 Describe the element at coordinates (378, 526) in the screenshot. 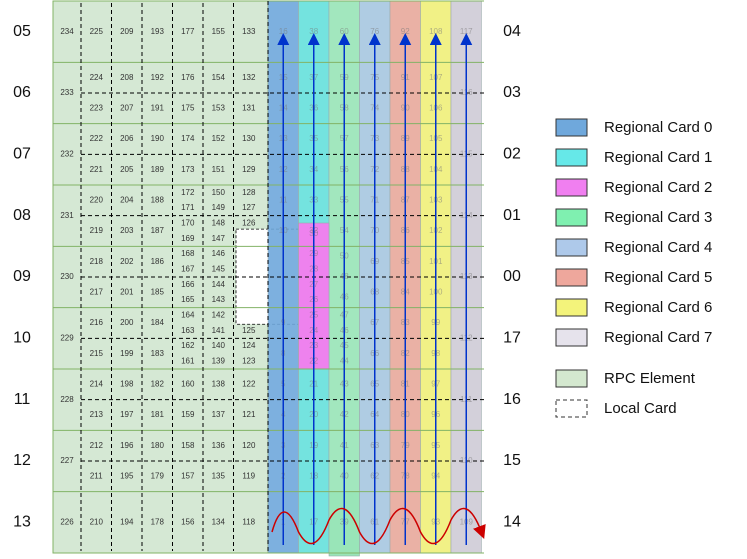

I see `daisy-chain-arrow` at that location.